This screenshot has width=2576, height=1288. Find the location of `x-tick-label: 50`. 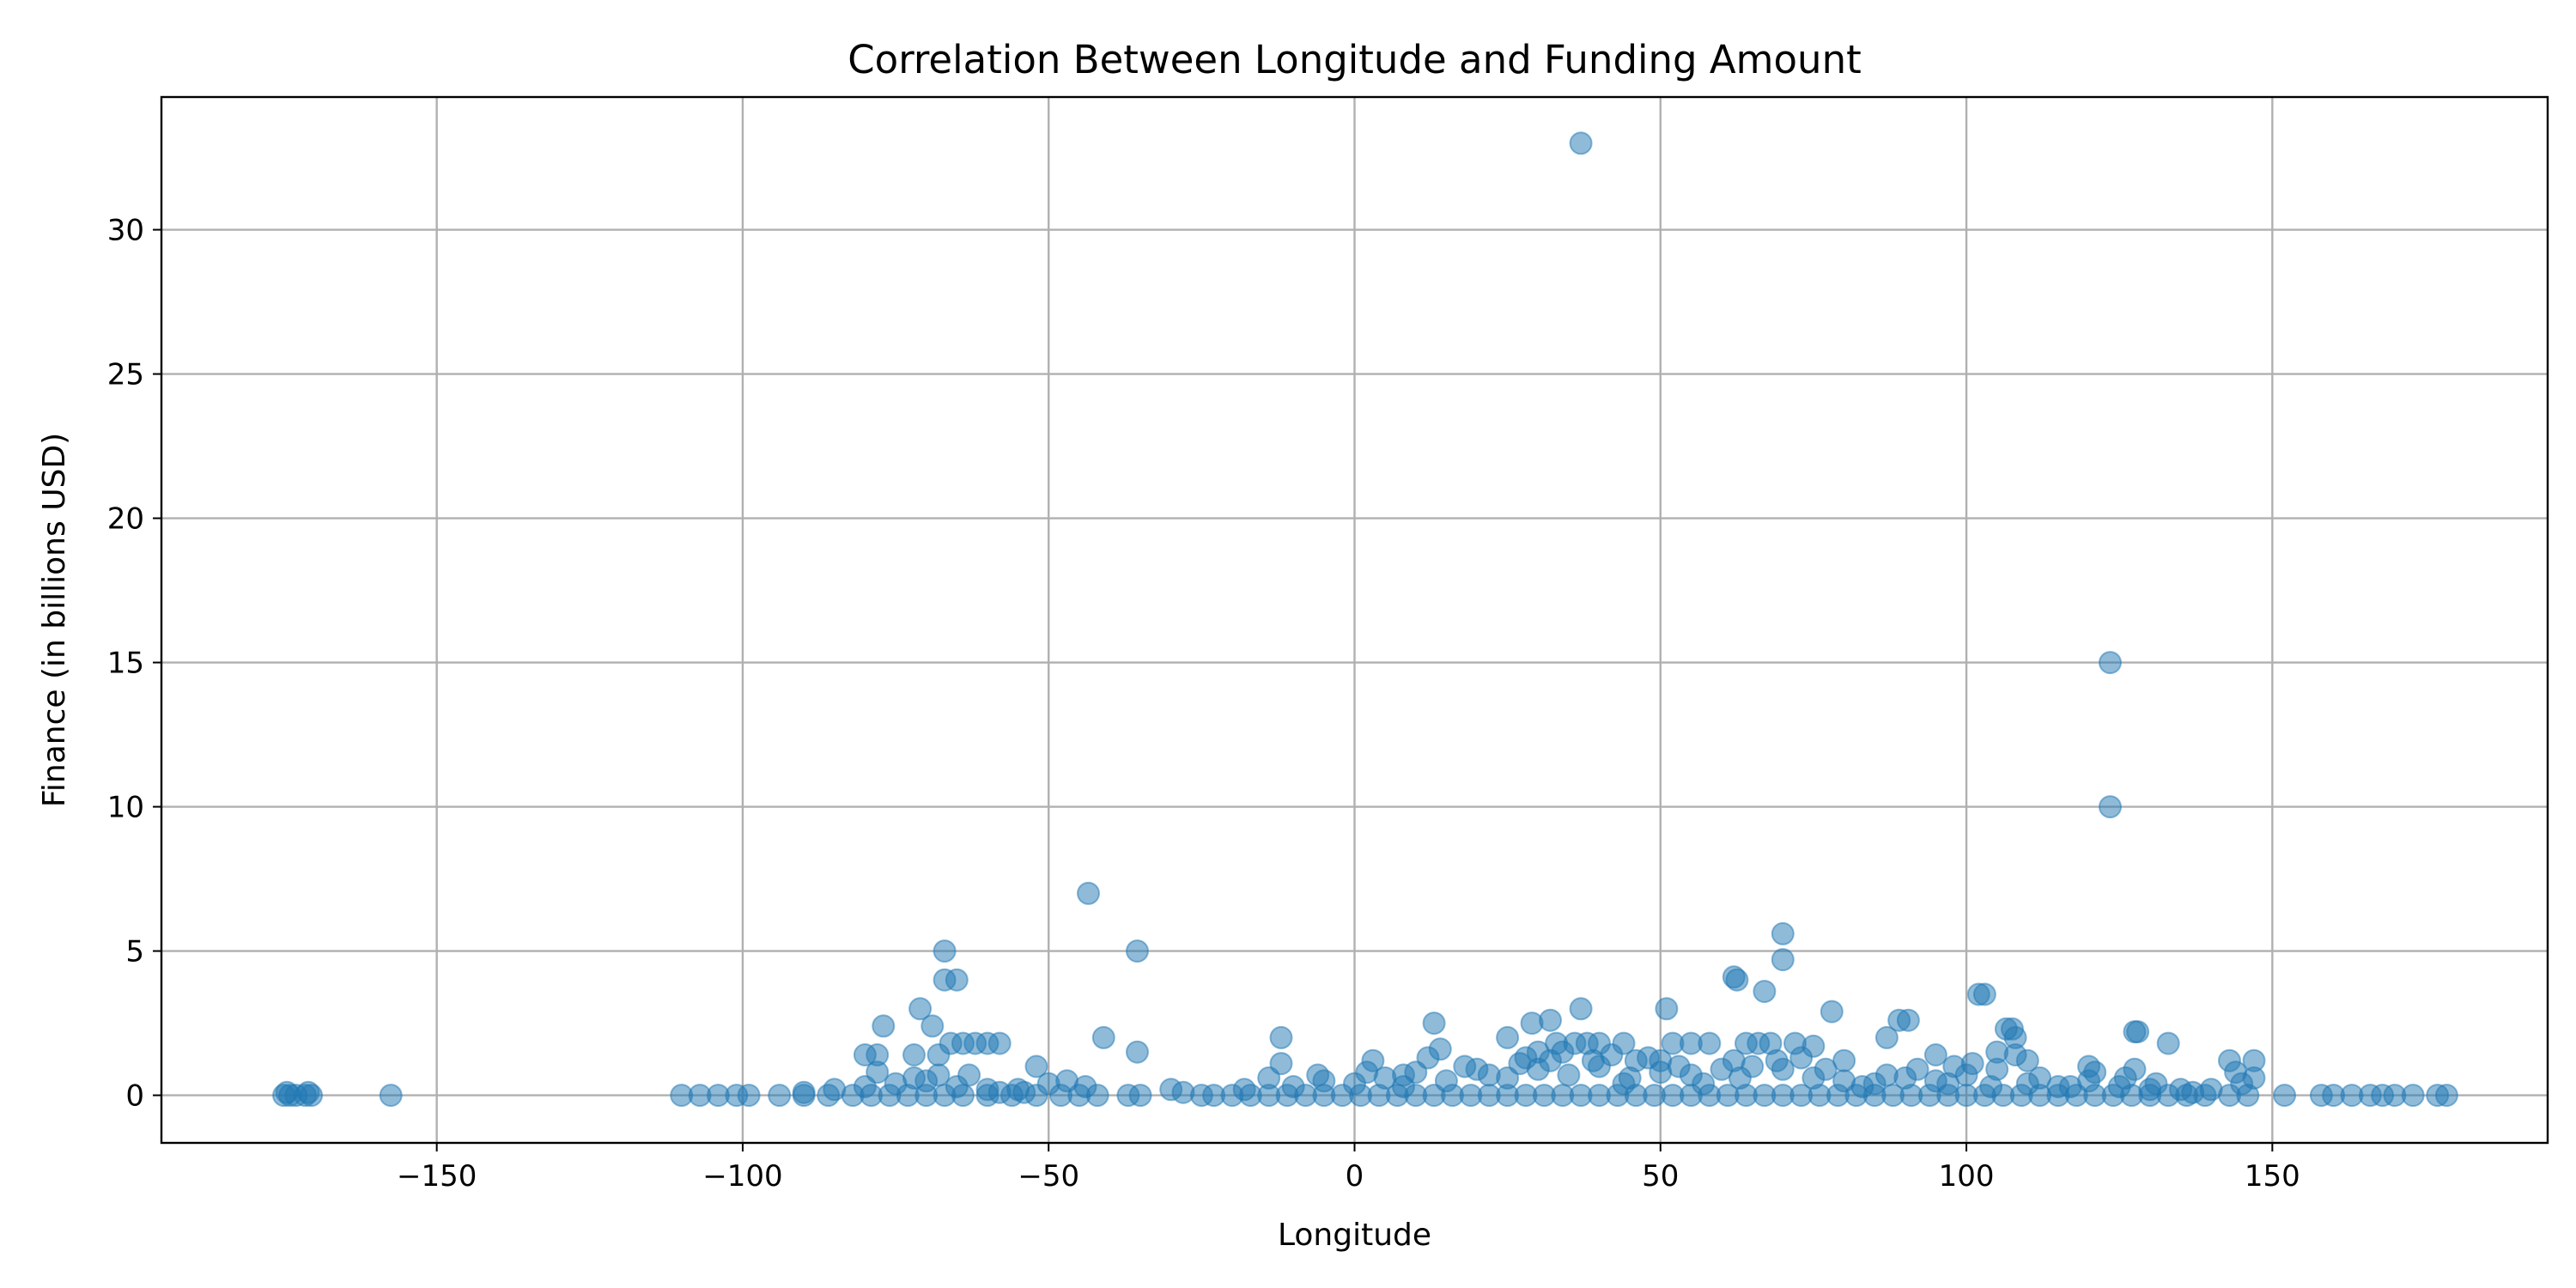

x-tick-label: 50 is located at coordinates (1660, 1177).